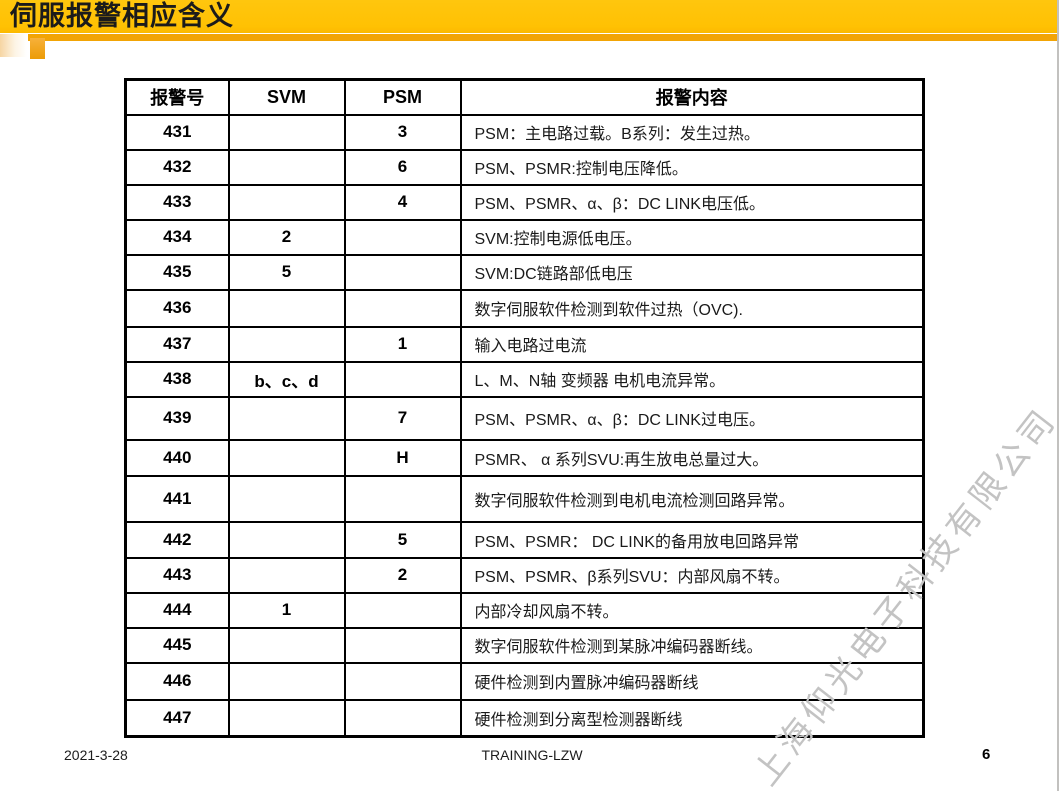 This screenshot has width=1064, height=791. I want to click on page-title: 伺服报警相应含义, so click(122, 16).